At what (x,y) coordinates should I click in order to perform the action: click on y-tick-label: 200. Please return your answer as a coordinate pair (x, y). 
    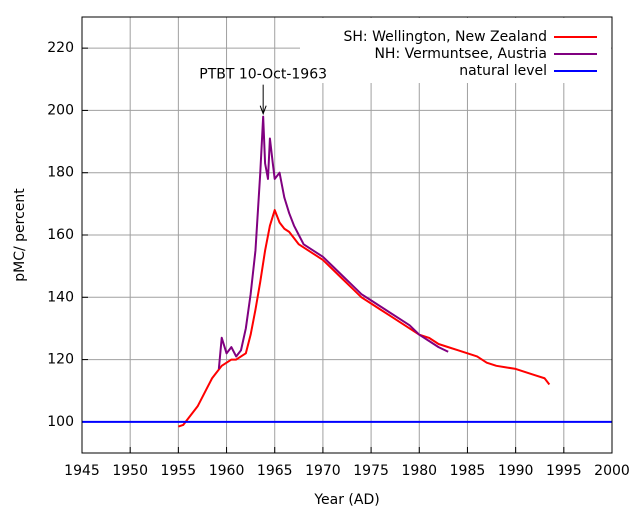
    Looking at the image, I should click on (60, 110).